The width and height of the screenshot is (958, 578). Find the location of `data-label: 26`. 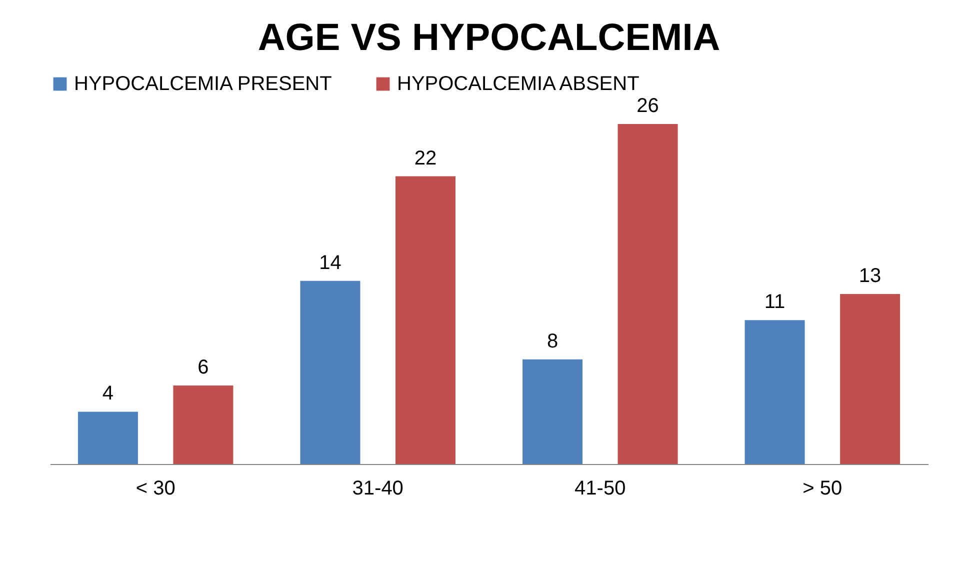

data-label: 26 is located at coordinates (647, 106).